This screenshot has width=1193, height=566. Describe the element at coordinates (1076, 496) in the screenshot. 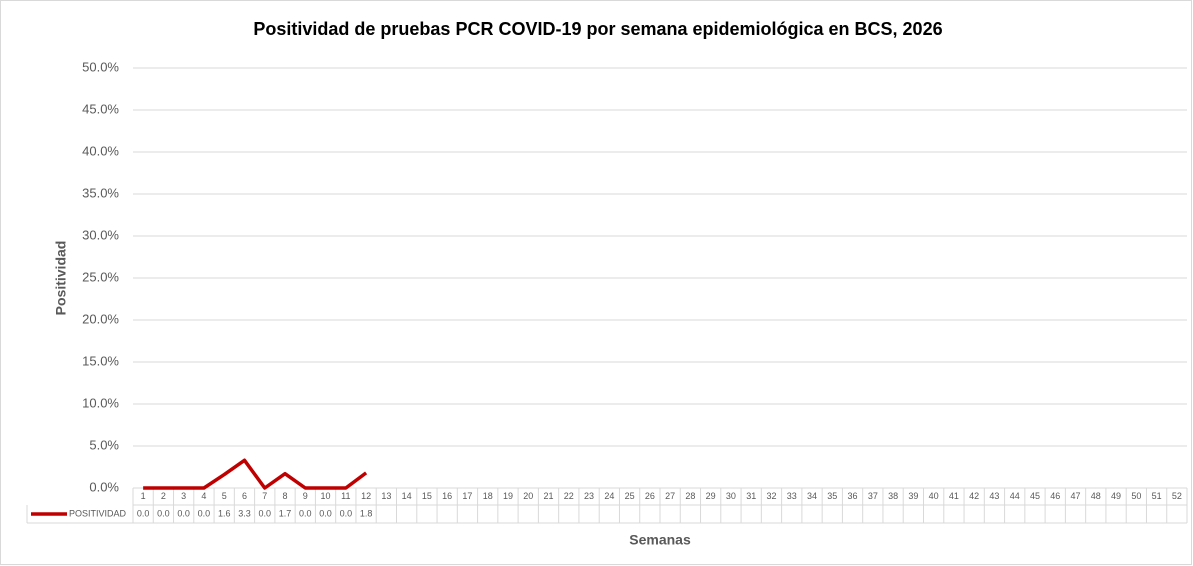

I see `x-tick-label: 47` at that location.